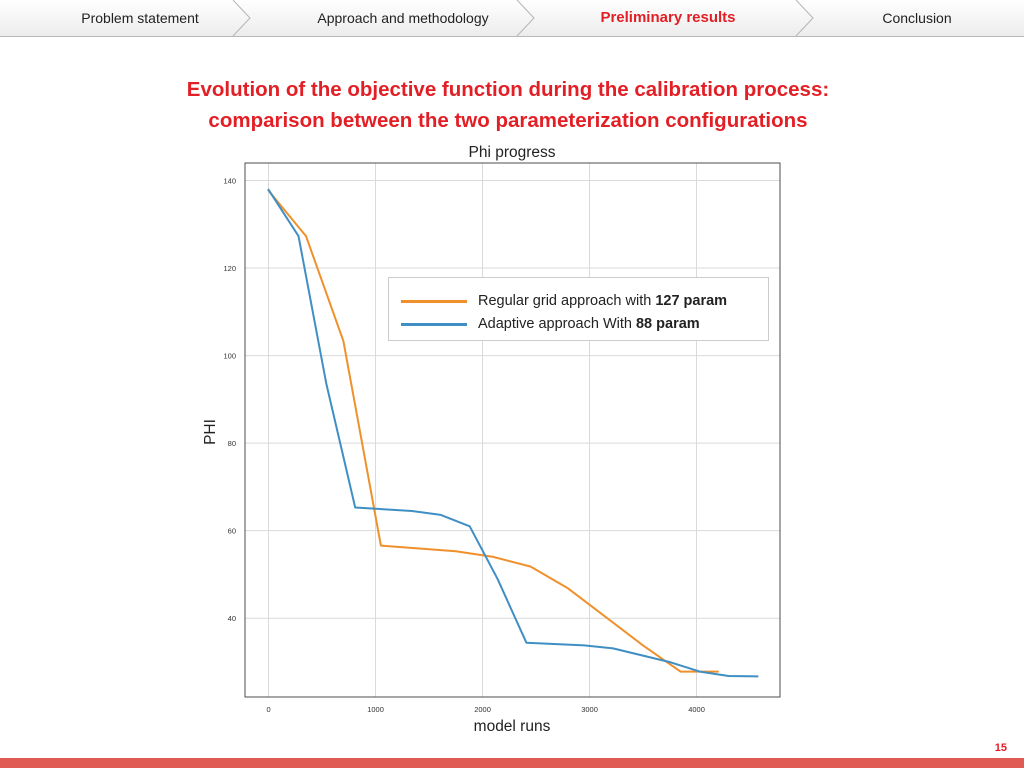  I want to click on legend-label-regular-grid: Regular grid approach with 127 param, so click(603, 301).